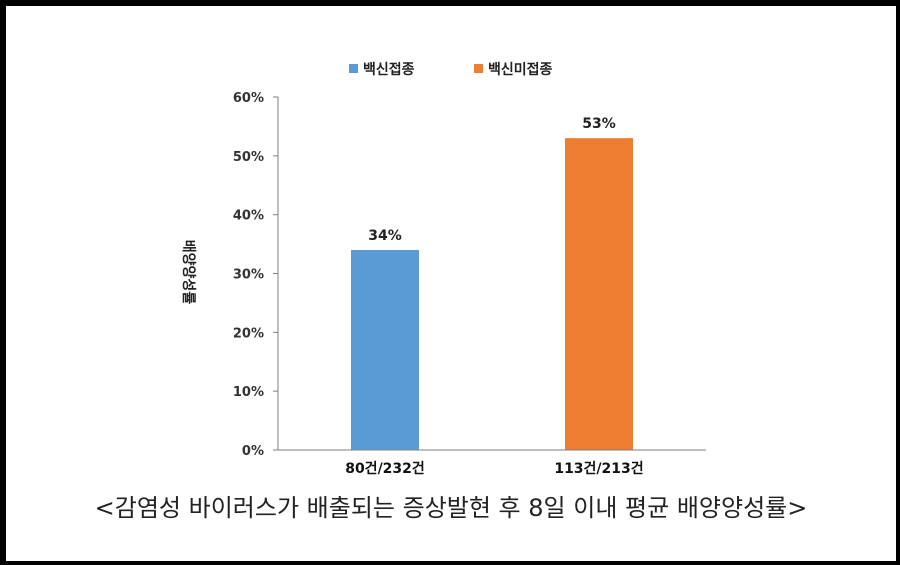 Image resolution: width=900 pixels, height=565 pixels. Describe the element at coordinates (389, 70) in the screenshot. I see `legend-label: 백신접종` at that location.